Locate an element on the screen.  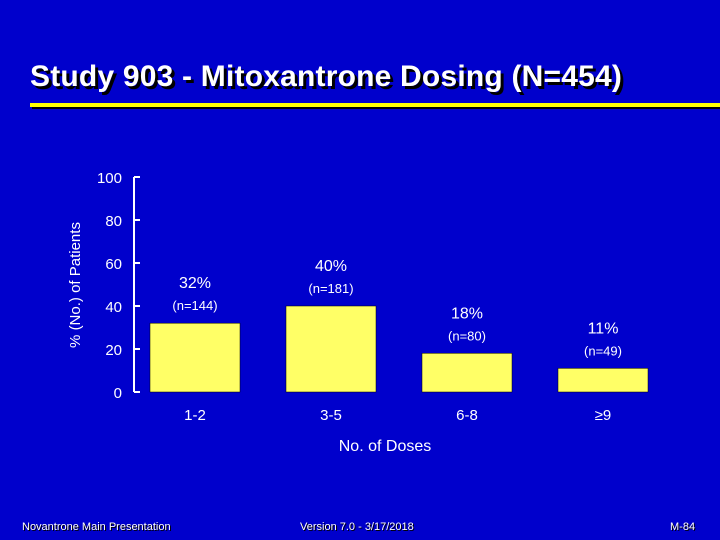
title-underline is located at coordinates (375, 105).